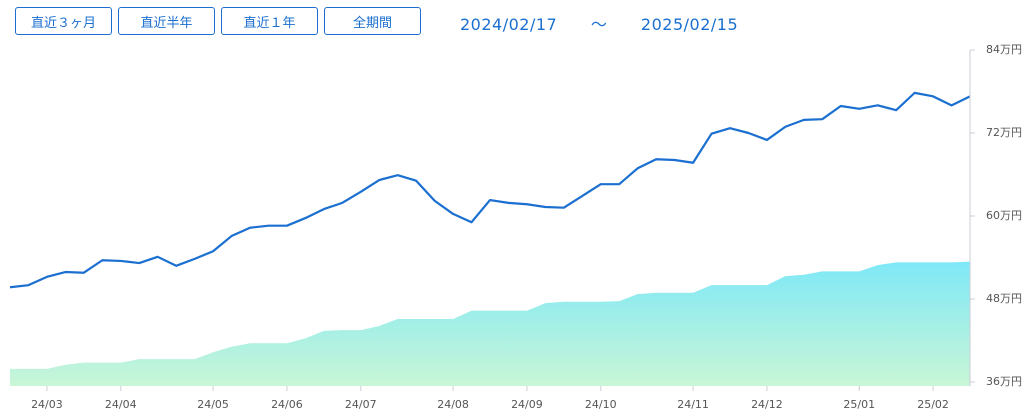  What do you see at coordinates (287, 404) in the screenshot?
I see `x-tick-label: 24/06` at bounding box center [287, 404].